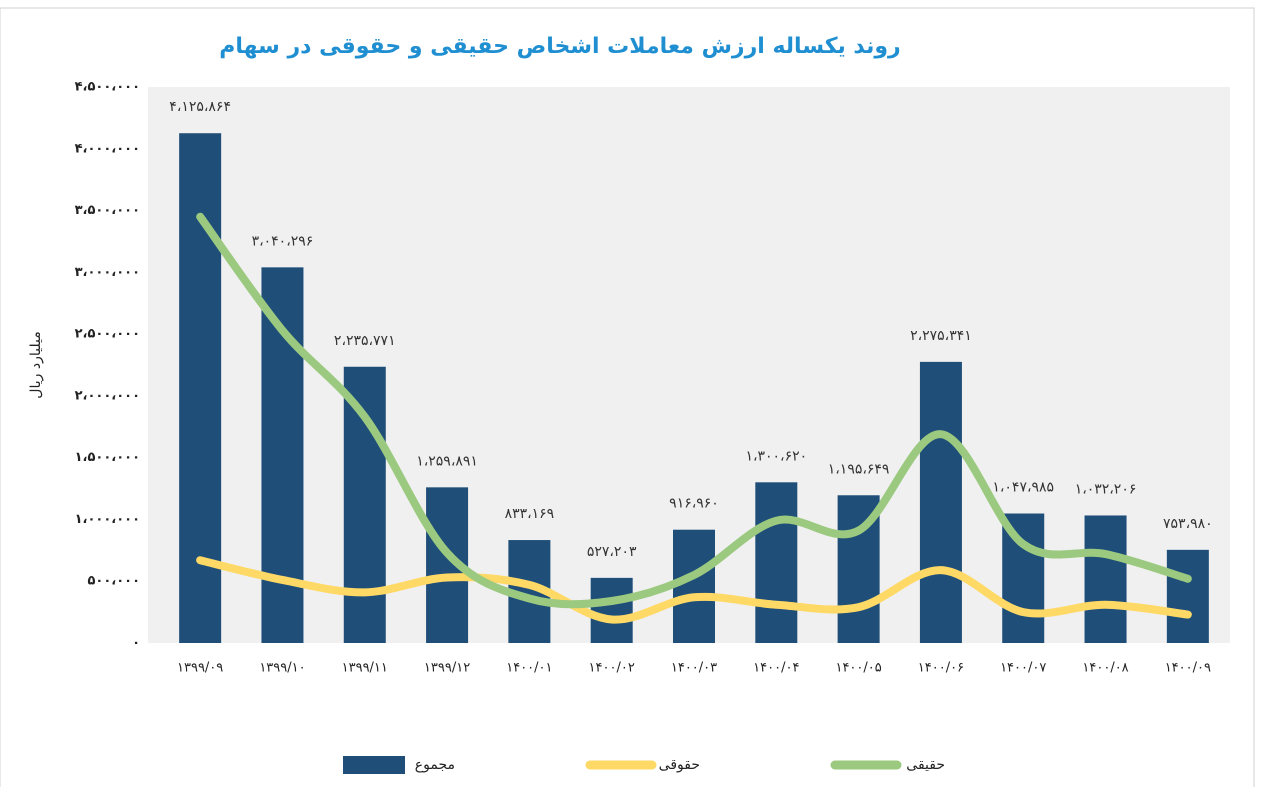 The width and height of the screenshot is (1262, 787). What do you see at coordinates (941, 668) in the screenshot?
I see `x-tick-label: ۱۴۰۰/۰۶` at bounding box center [941, 668].